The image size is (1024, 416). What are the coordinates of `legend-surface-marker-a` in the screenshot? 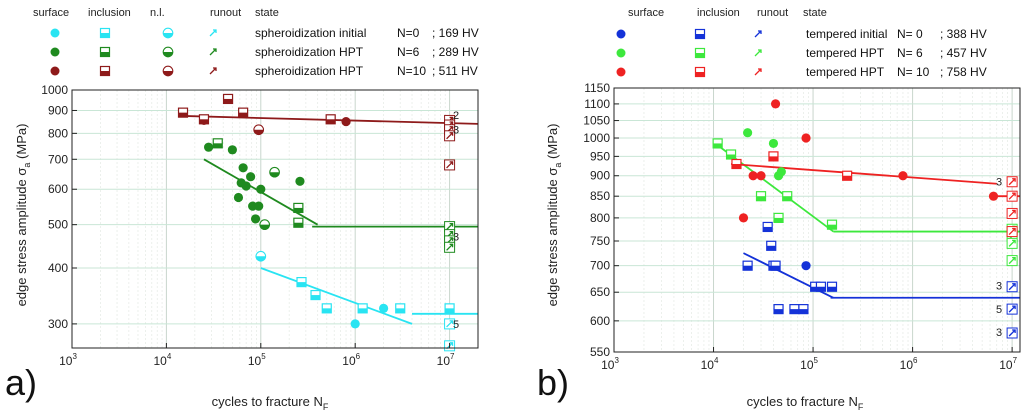 It's located at (55, 33).